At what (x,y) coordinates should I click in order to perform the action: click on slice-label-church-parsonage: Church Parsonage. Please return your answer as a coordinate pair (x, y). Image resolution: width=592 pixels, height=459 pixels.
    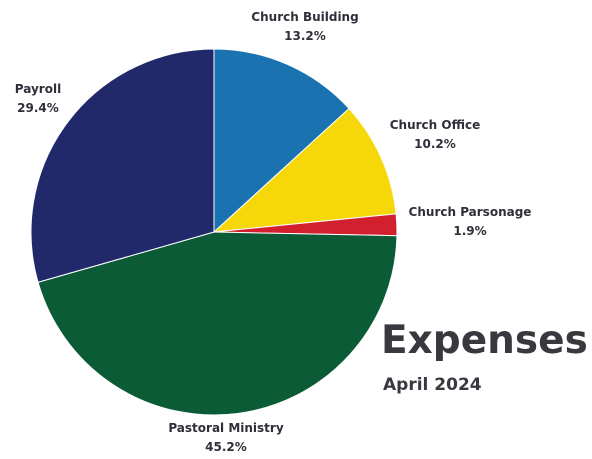
    Looking at the image, I should click on (470, 212).